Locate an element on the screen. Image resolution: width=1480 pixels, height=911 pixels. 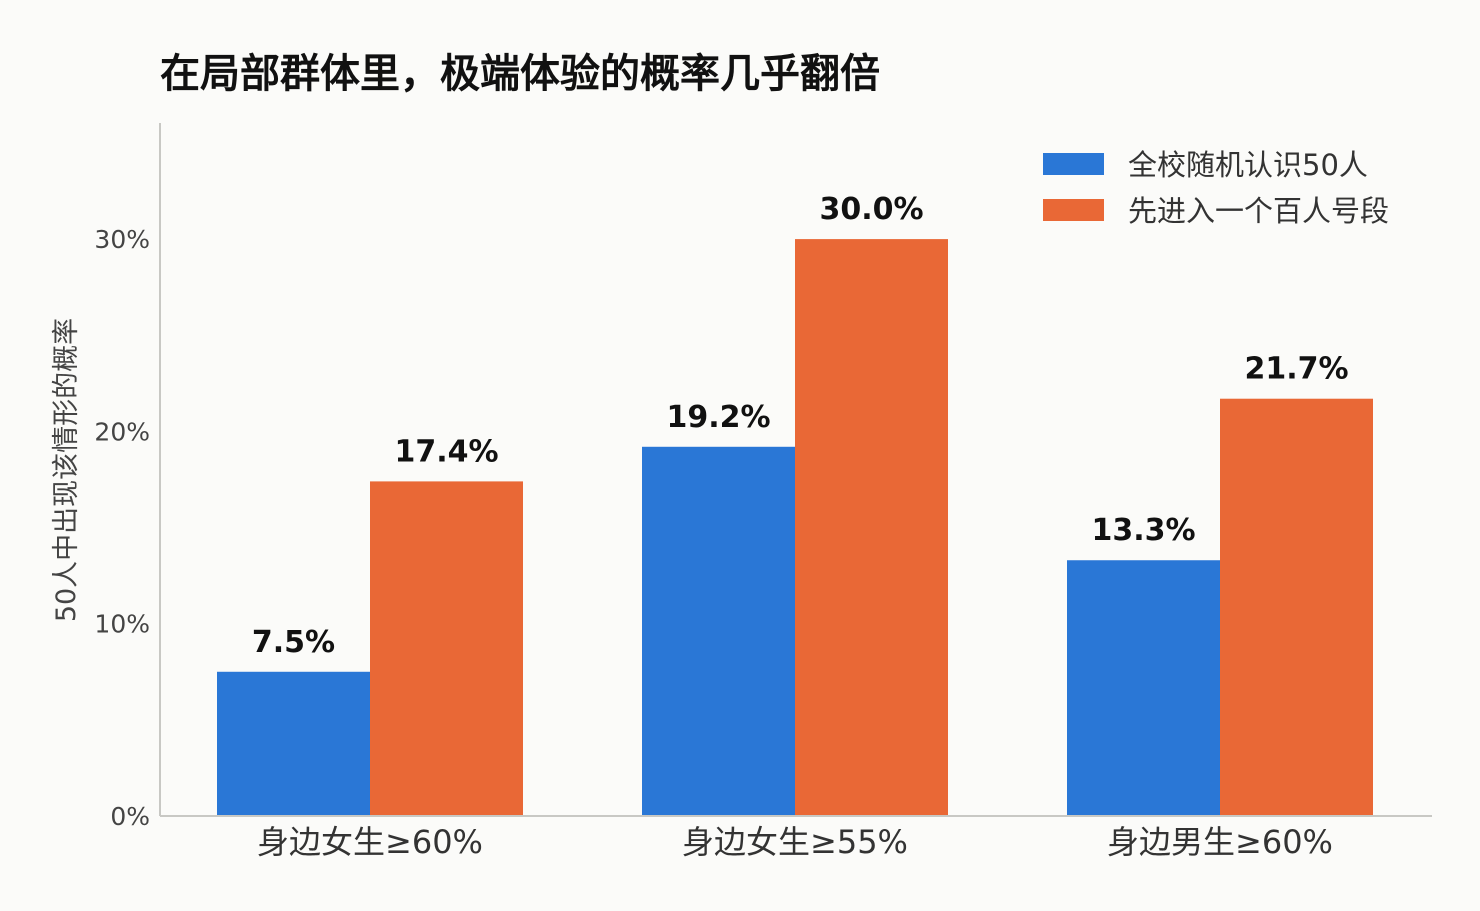
y-tick-label: 20% is located at coordinates (122, 431).